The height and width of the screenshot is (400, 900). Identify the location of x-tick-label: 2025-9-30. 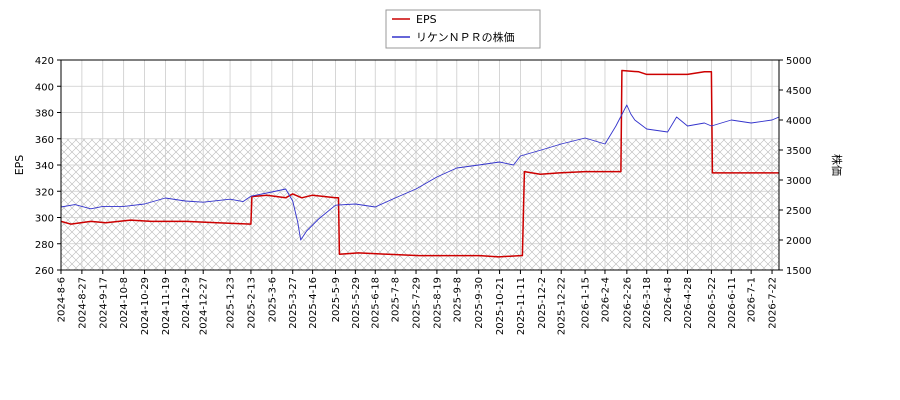
(479, 303).